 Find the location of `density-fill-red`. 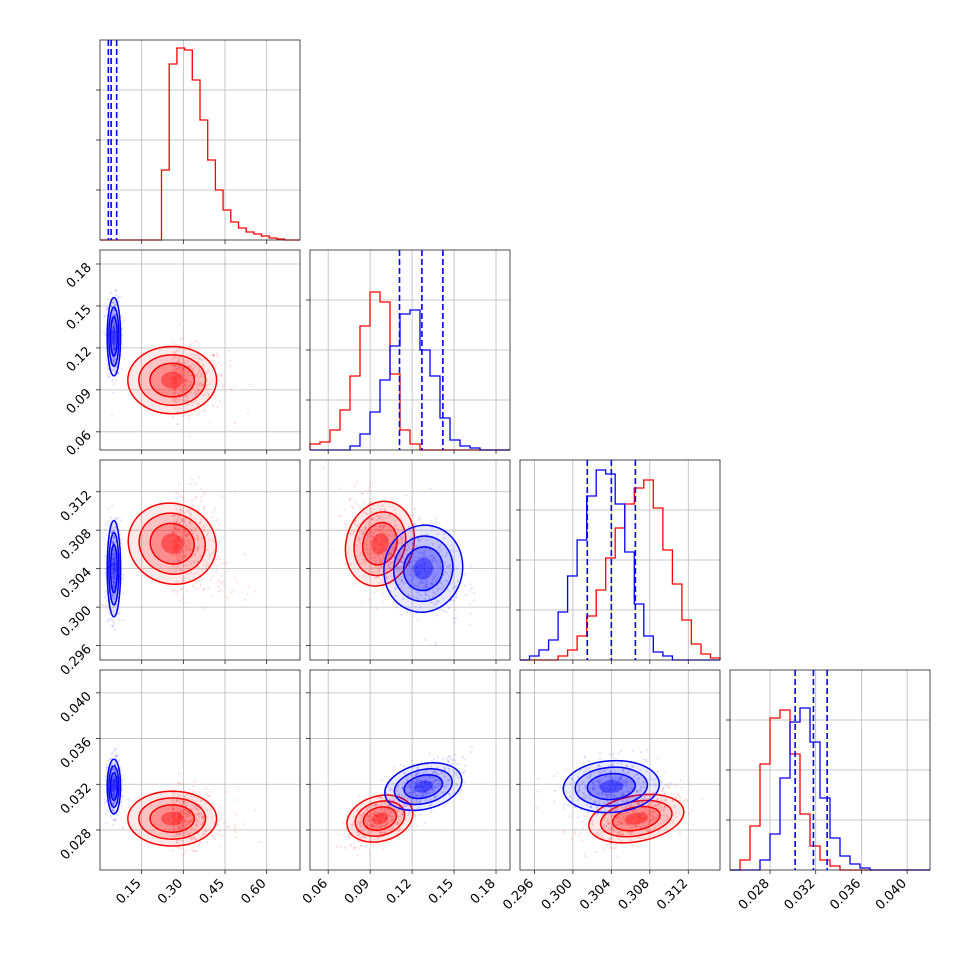

density-fill-red is located at coordinates (172, 543).